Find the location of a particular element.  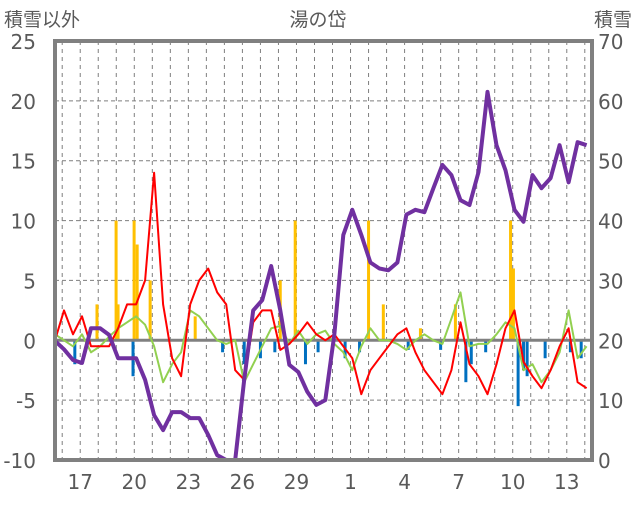

left-tick-label: 15 is located at coordinates (23, 162).